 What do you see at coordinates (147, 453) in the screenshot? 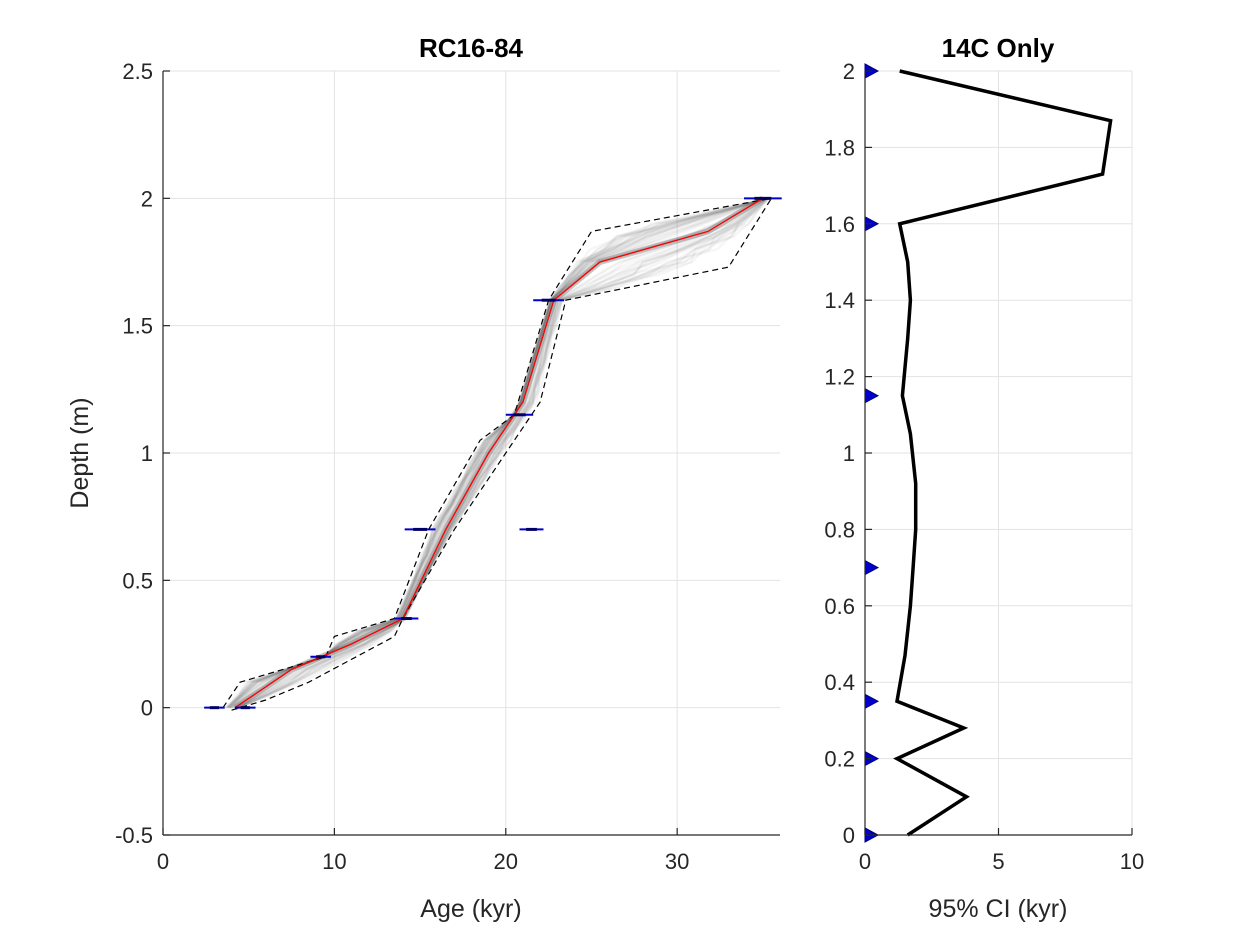
I see `depth-tick-label: 1` at bounding box center [147, 453].